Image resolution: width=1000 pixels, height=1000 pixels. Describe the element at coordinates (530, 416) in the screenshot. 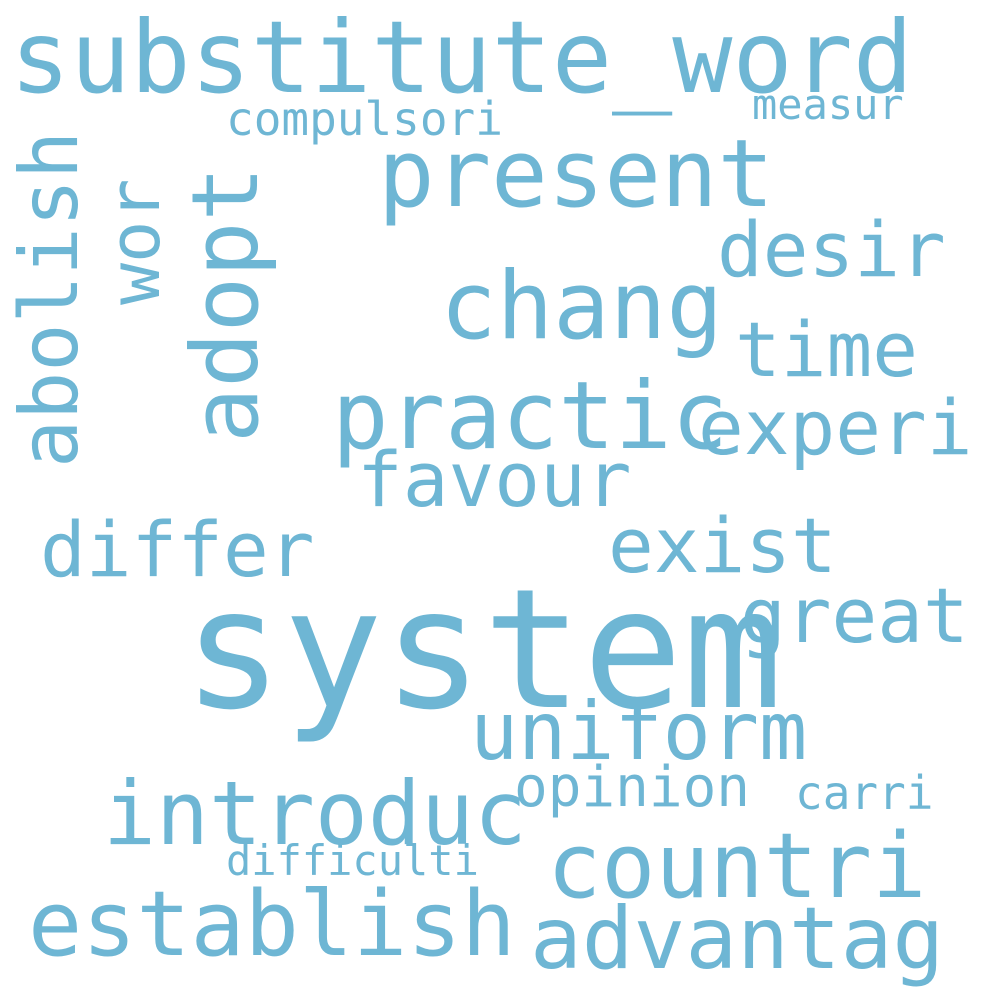

I see `word-practic: practic` at that location.